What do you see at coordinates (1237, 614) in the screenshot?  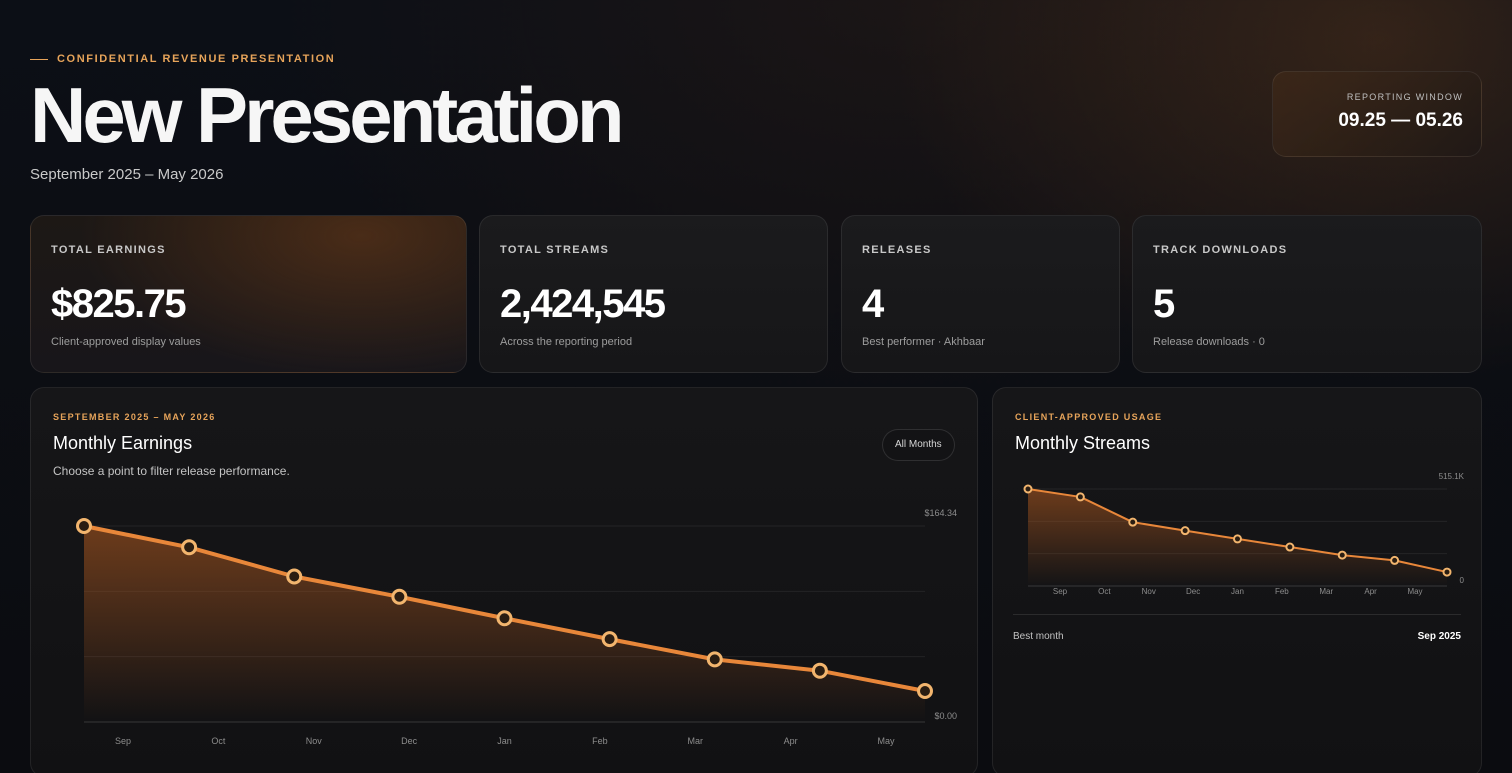 I see `best-month-divider` at bounding box center [1237, 614].